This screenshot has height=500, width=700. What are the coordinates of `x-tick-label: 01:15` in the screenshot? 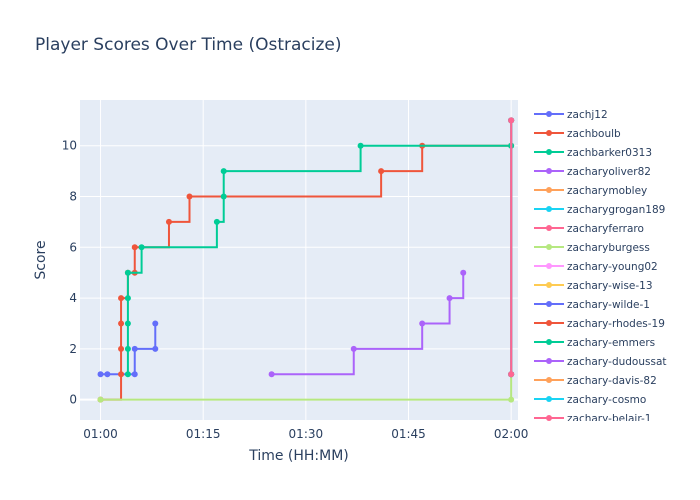 It's located at (203, 434).